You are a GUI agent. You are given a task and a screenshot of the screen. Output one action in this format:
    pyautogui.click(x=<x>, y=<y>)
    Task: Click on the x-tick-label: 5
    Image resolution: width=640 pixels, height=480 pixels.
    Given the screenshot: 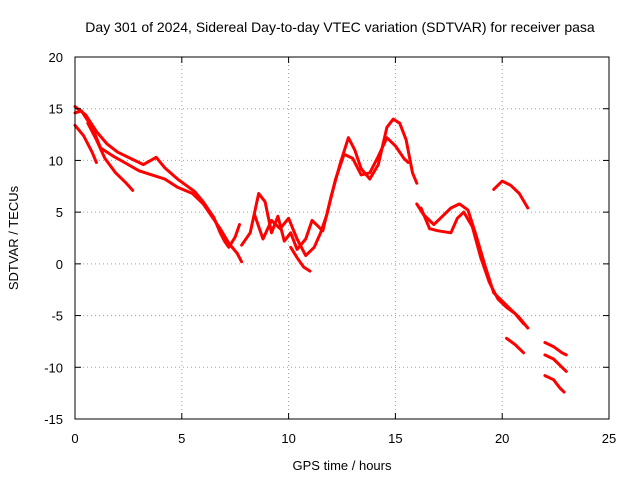 What is the action you would take?
    pyautogui.click(x=181, y=438)
    